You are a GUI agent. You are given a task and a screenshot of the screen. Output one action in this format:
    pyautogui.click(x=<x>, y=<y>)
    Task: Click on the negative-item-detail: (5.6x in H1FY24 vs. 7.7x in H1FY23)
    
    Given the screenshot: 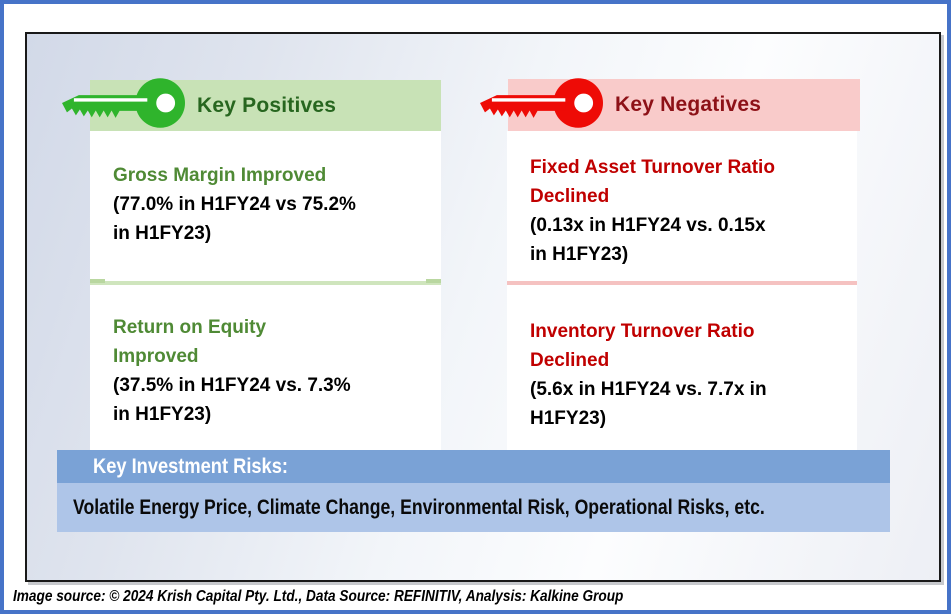 What is the action you would take?
    pyautogui.click(x=648, y=404)
    